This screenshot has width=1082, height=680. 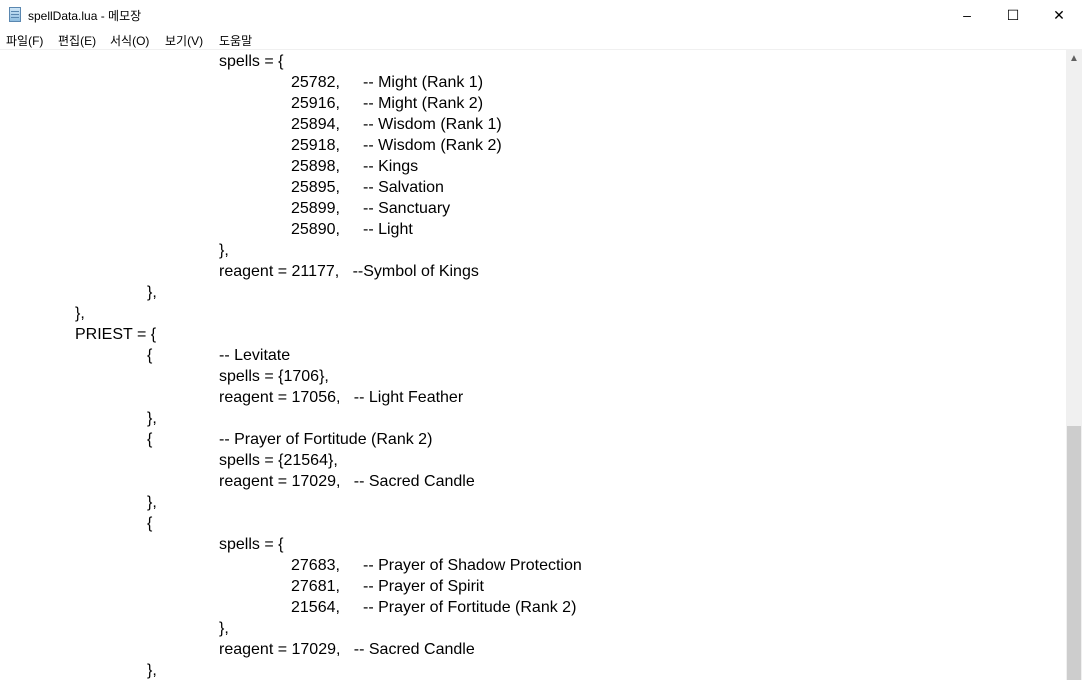 I want to click on code-line: {, so click(x=78, y=523).